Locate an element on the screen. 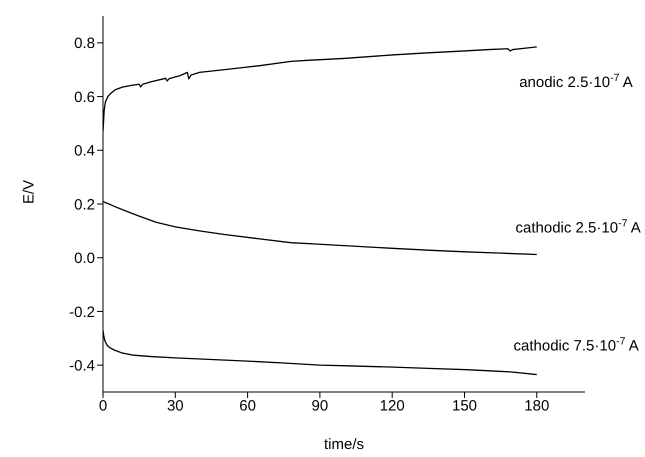 This screenshot has height=457, width=645. x-tick-label: 60 is located at coordinates (247, 406).